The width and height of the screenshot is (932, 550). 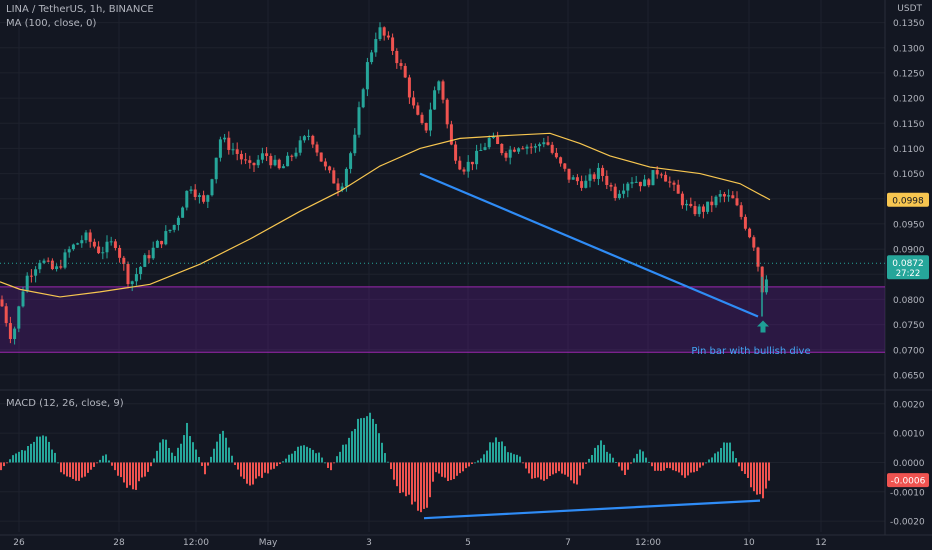 I want to click on price-tick-label: 0.0800, so click(x=909, y=301).